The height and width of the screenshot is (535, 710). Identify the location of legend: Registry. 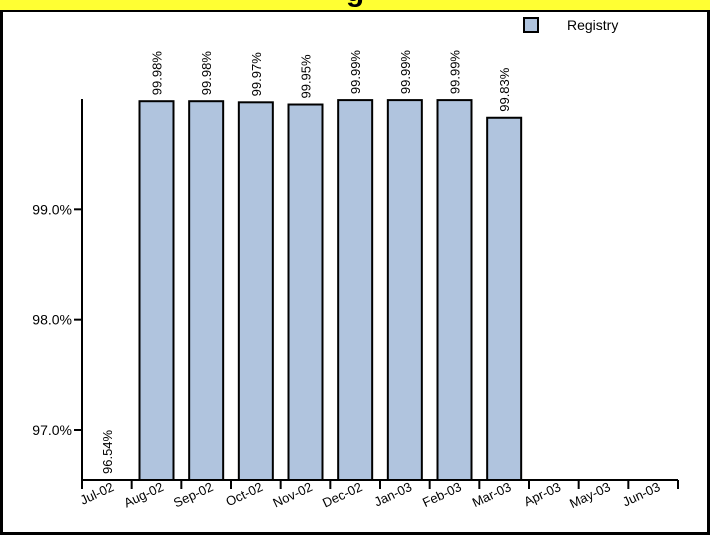
(570, 25).